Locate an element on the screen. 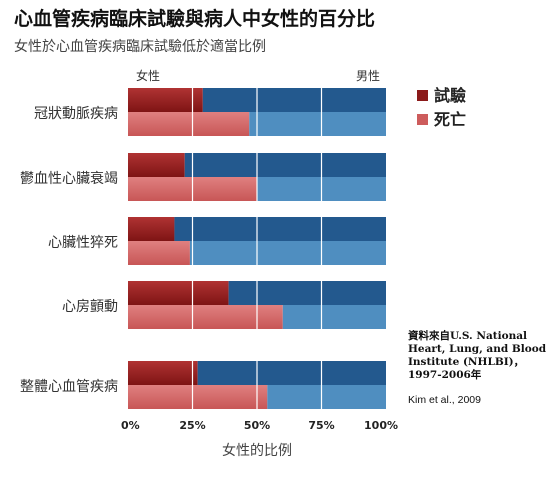 The width and height of the screenshot is (550, 484). category-label-3: 心房顫動 is located at coordinates (90, 306).